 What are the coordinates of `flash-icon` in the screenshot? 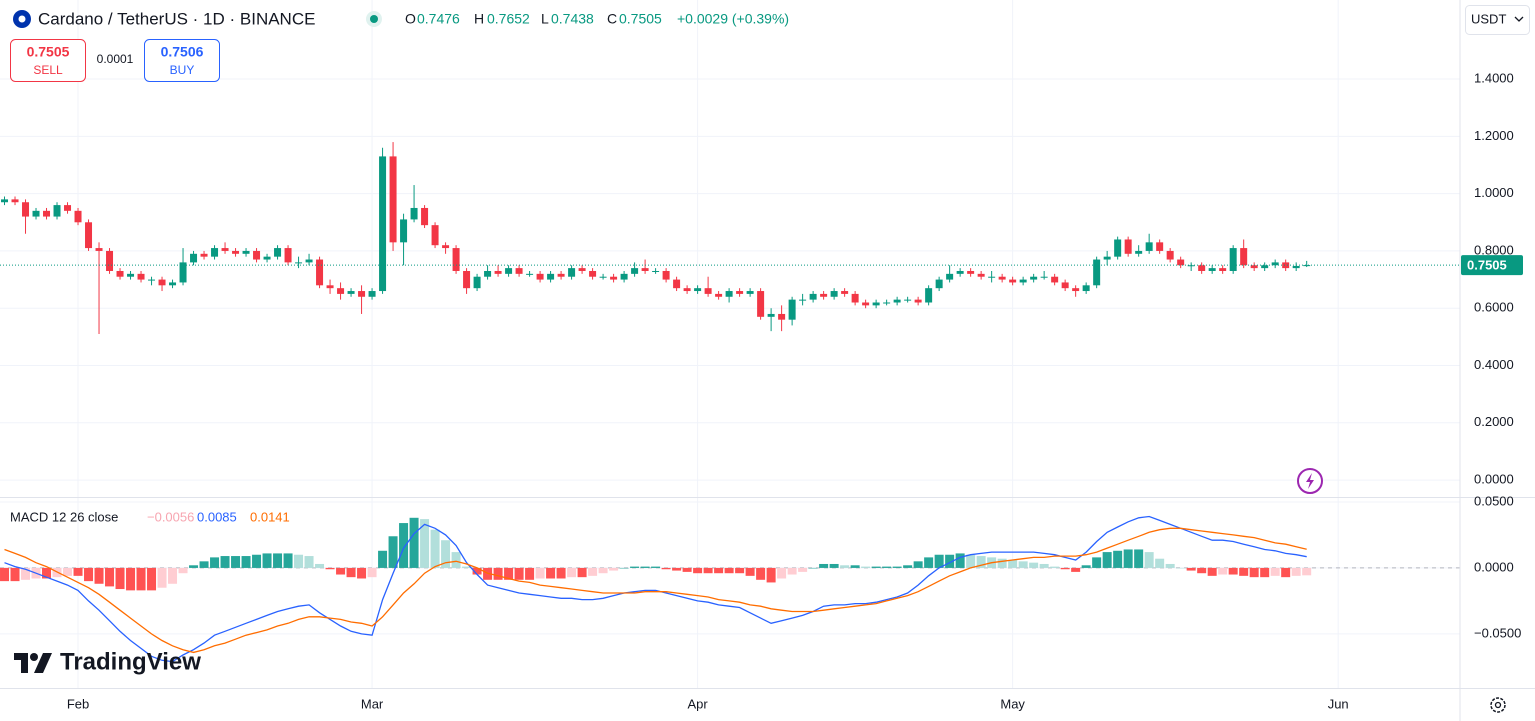 It's located at (1310, 481).